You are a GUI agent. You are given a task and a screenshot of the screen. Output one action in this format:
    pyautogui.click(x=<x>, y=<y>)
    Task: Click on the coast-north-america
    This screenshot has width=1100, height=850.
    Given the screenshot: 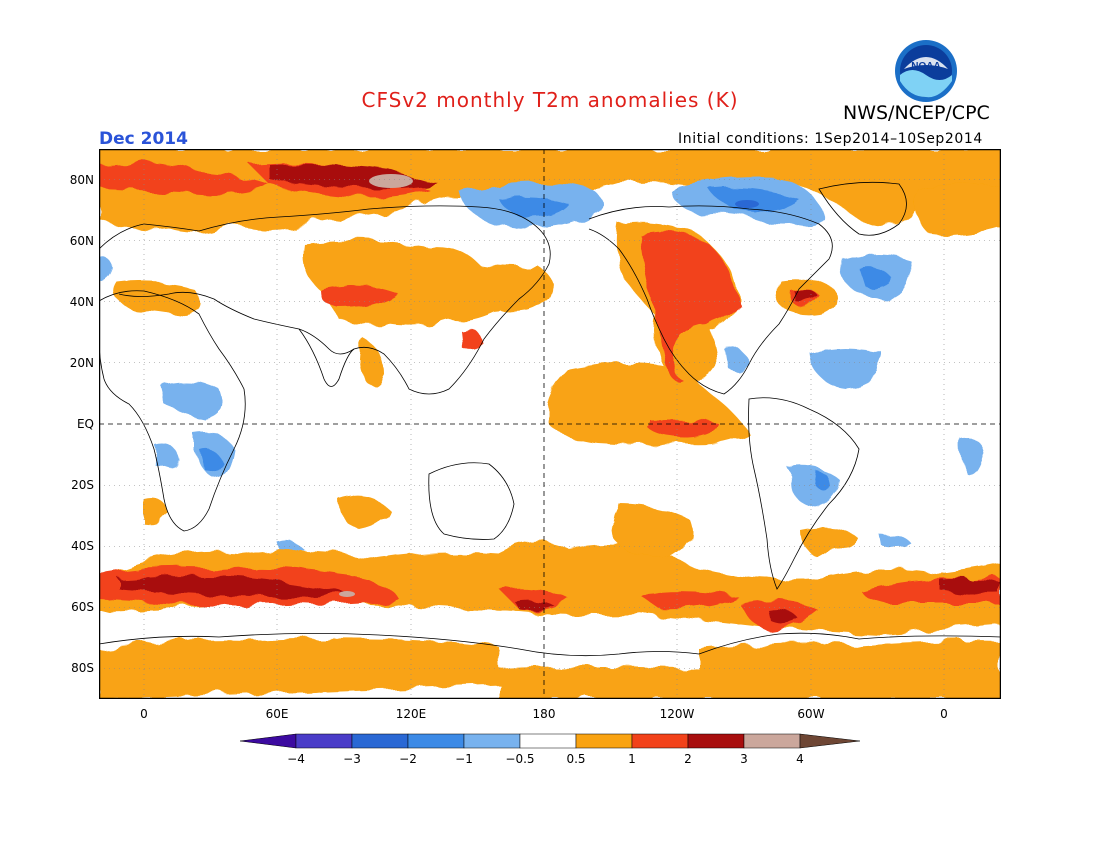 What is the action you would take?
    pyautogui.click(x=710, y=300)
    